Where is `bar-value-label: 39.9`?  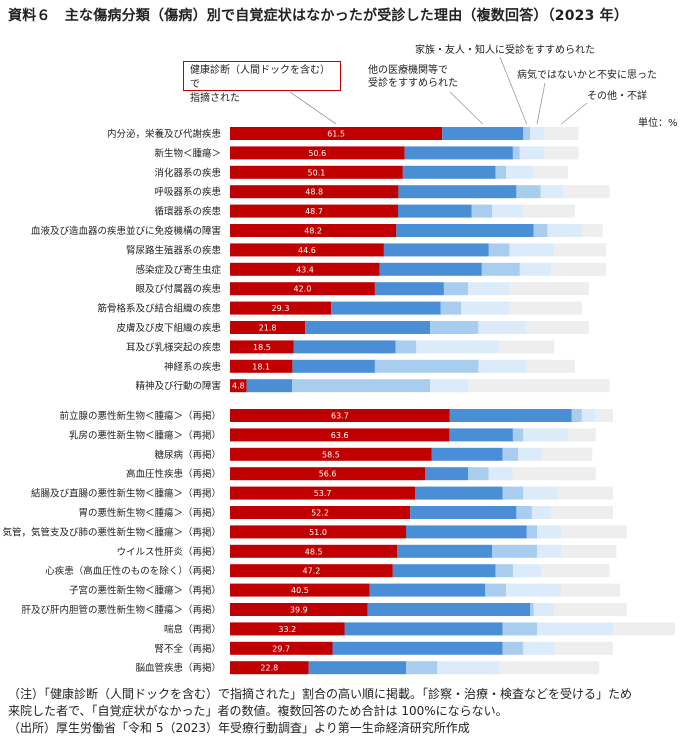
bar-value-label: 39.9 is located at coordinates (299, 610).